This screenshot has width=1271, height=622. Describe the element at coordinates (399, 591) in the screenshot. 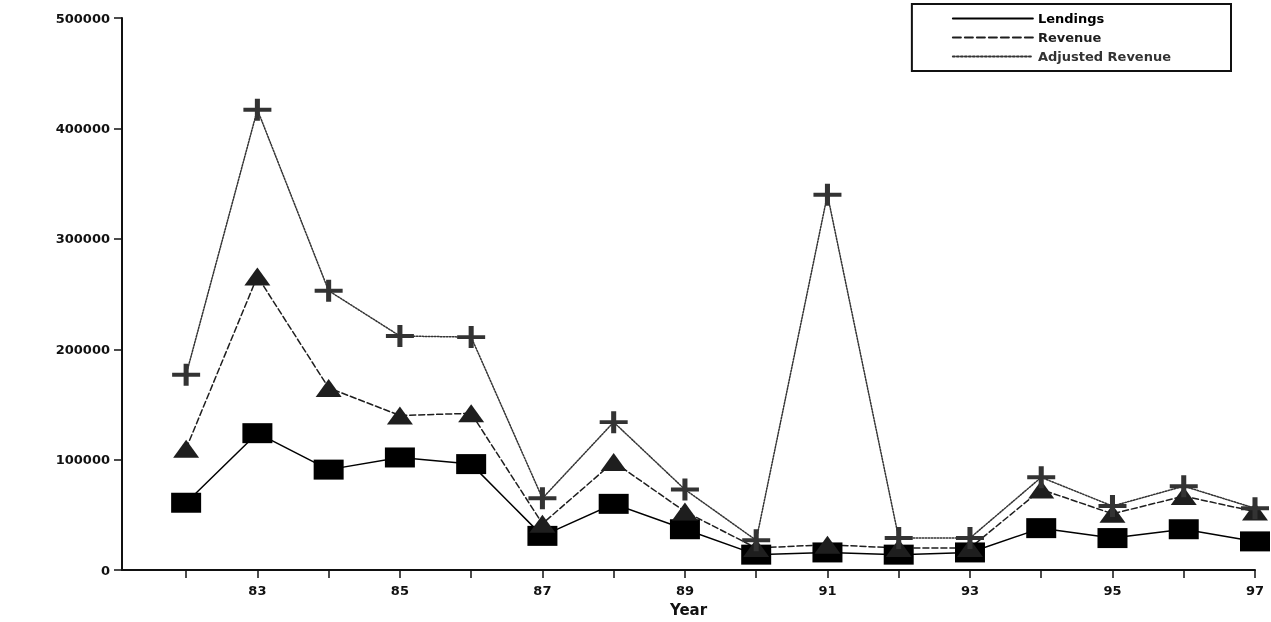

I see `x-tick-label: 85` at that location.